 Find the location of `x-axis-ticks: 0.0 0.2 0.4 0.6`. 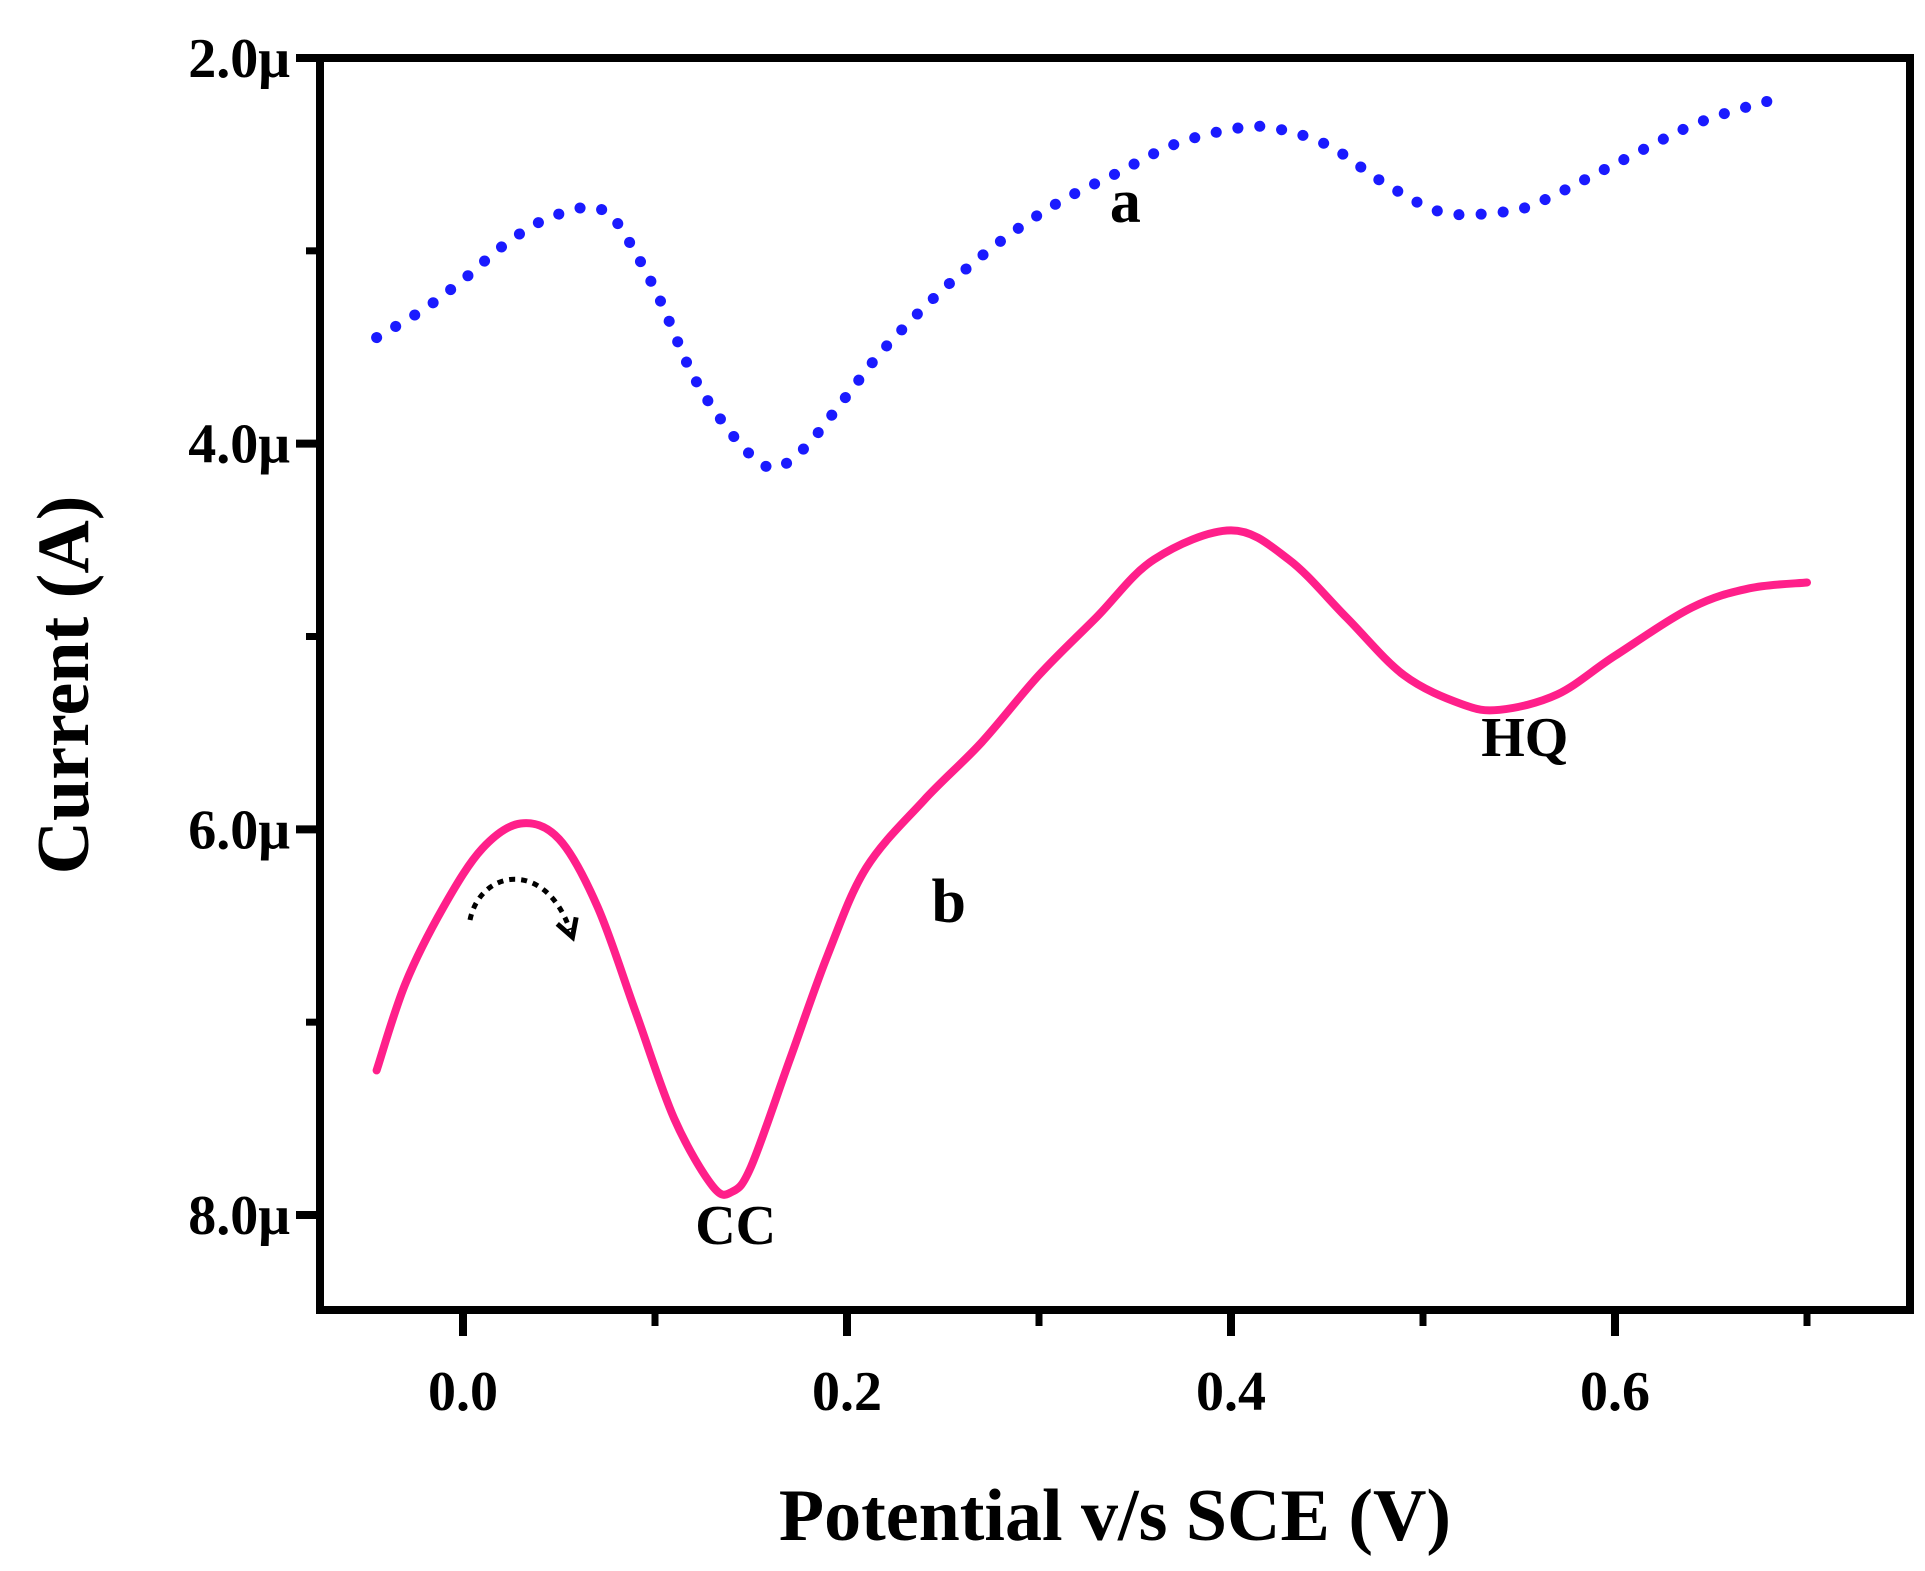

x-axis-ticks: 0.0 0.2 0.4 0.6 is located at coordinates (1119, 1366).